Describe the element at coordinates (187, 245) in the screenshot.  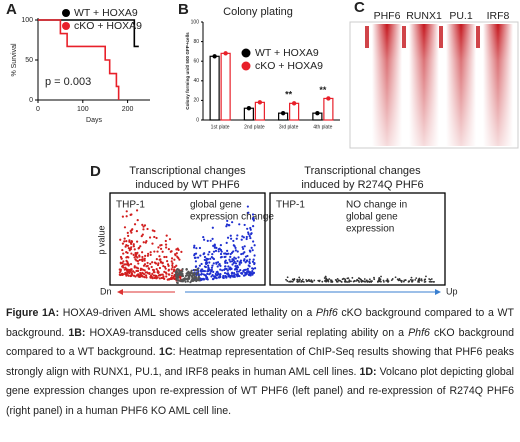
I see `volcano-dots` at that location.